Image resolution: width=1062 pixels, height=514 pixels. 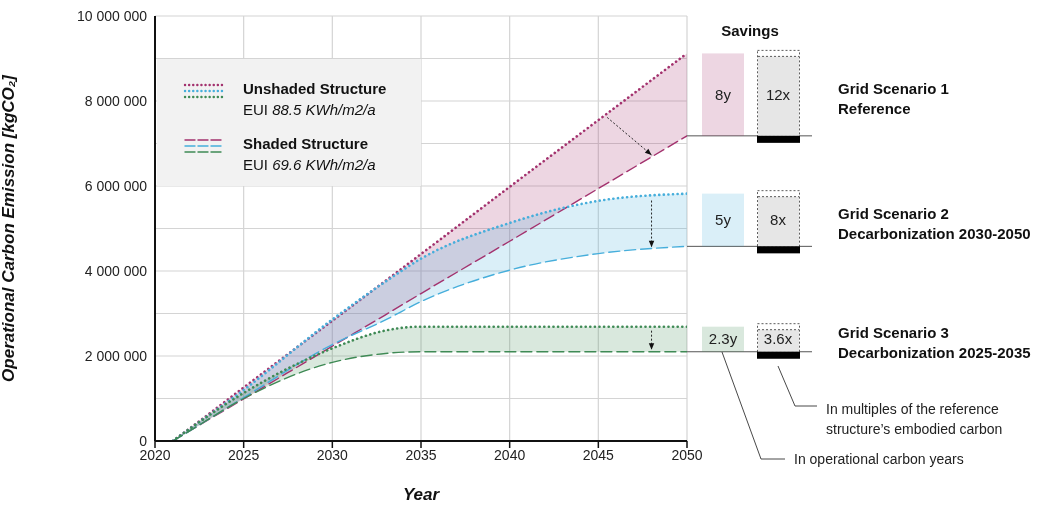 I want to click on text: 3.6x, so click(x=778, y=339).